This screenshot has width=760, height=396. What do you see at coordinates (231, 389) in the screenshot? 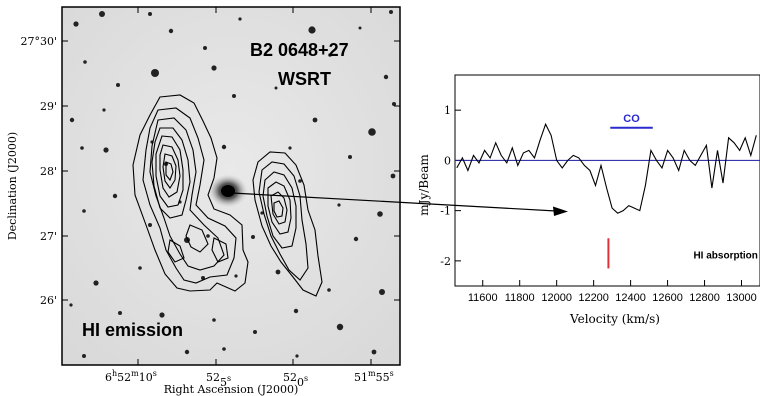
I see `image-x-axis-label: Right Ascension (J2000)` at bounding box center [231, 389].